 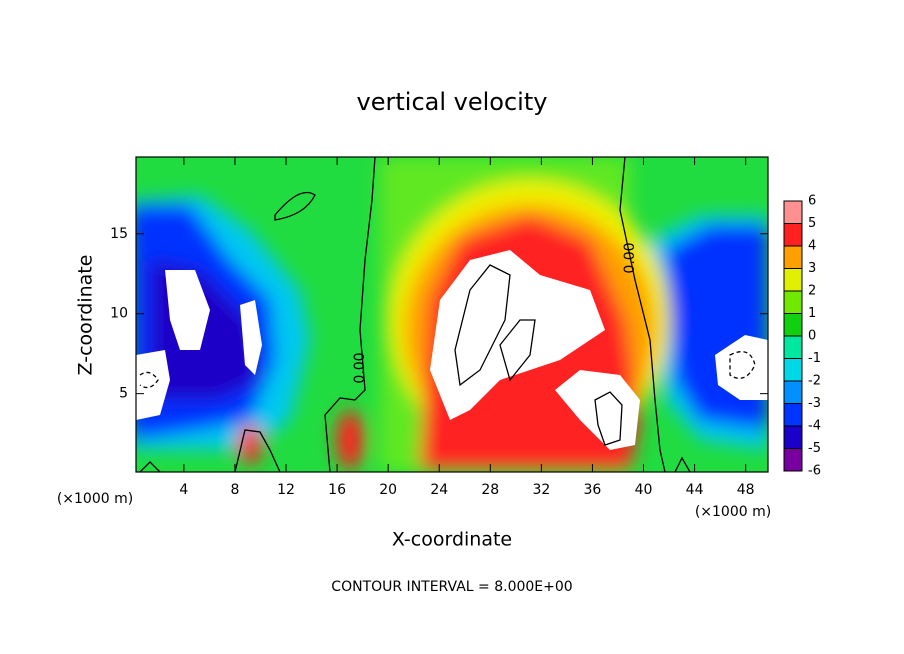 What do you see at coordinates (814, 403) in the screenshot?
I see `colorbar-label: -3` at bounding box center [814, 403].